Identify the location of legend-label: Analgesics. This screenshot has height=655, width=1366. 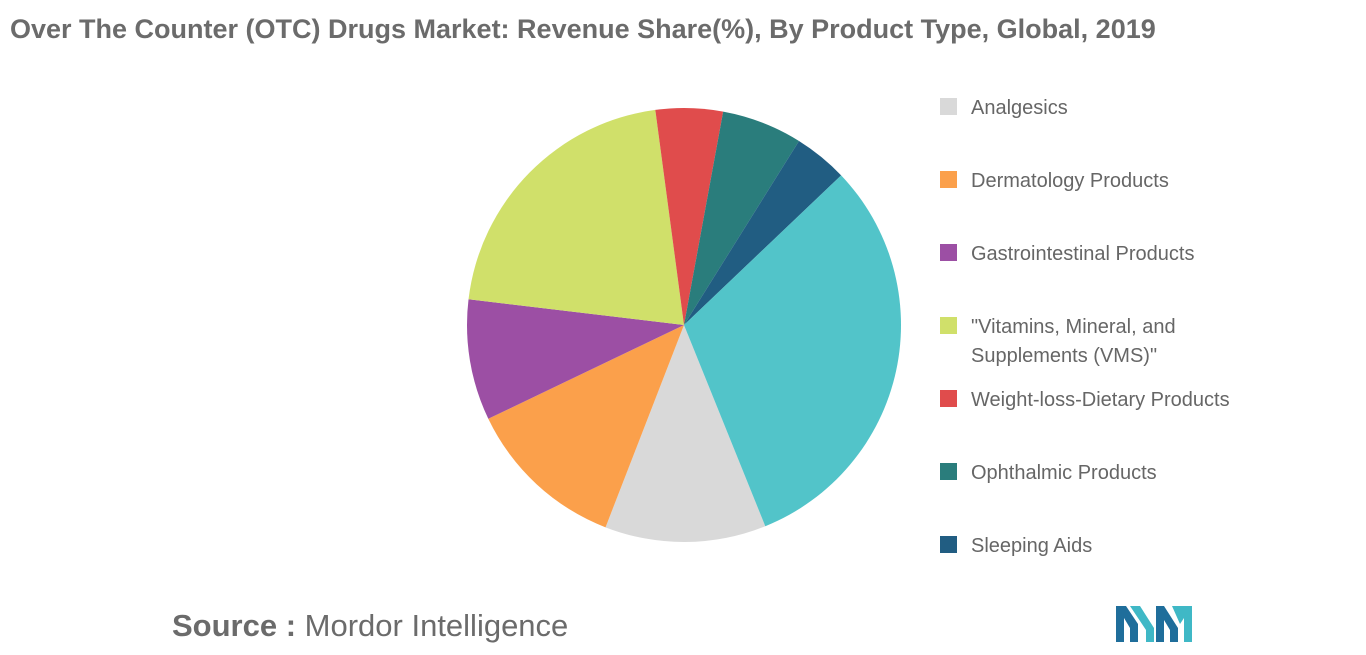
(1019, 108).